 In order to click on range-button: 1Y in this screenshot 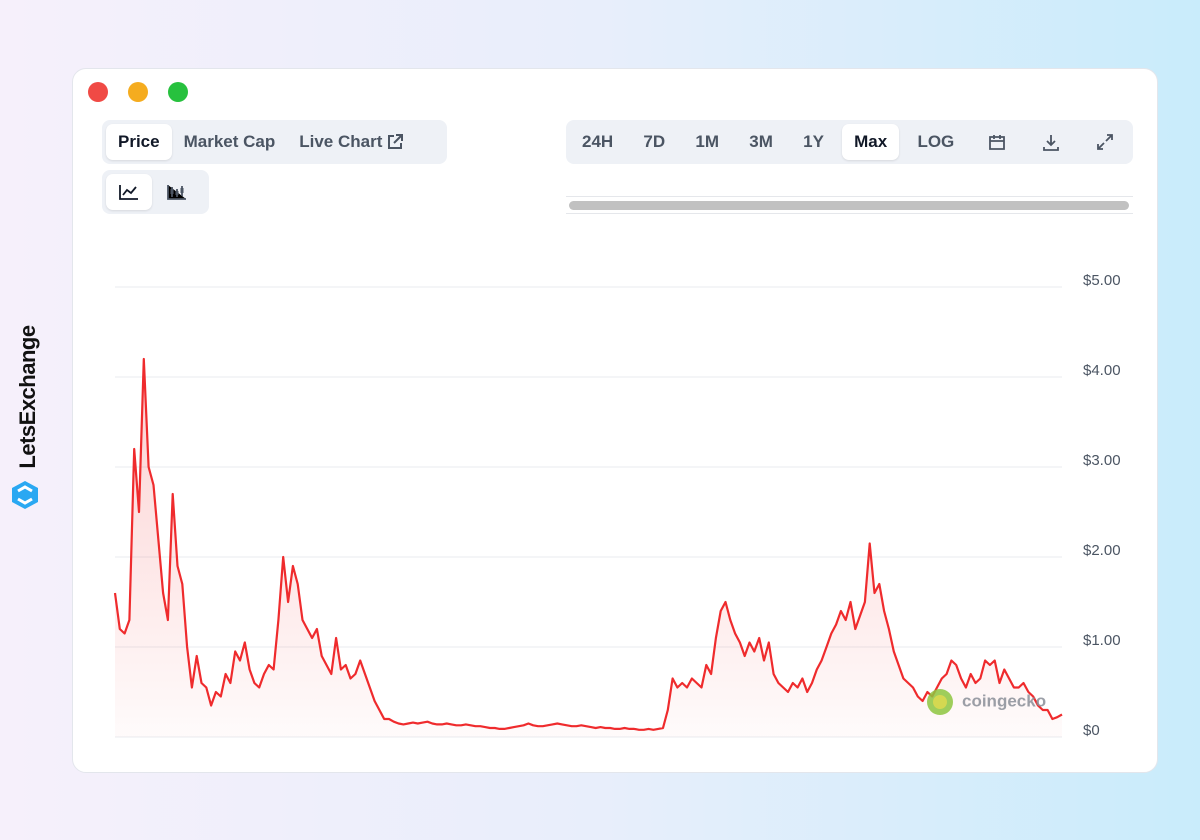, I will do `click(813, 141)`.